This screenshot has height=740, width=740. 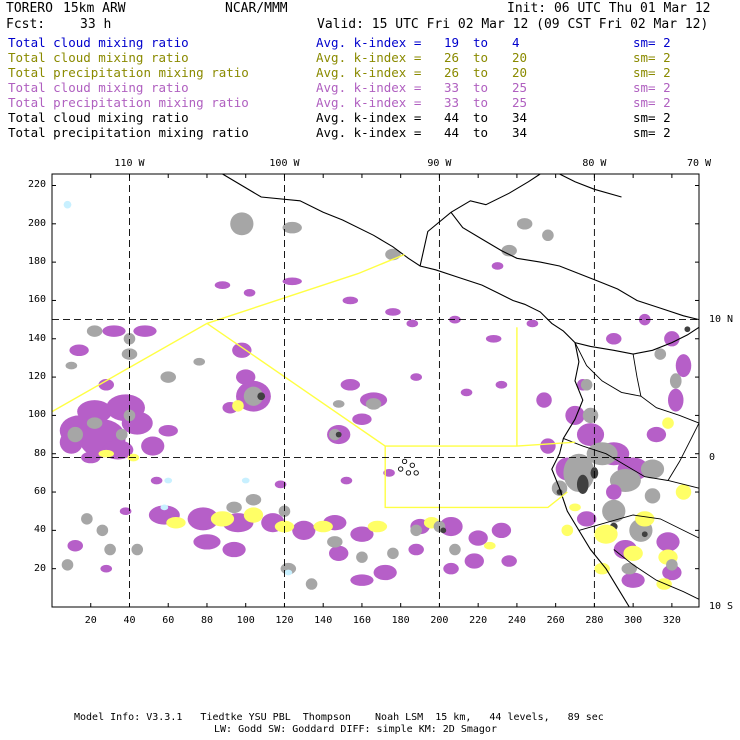 I want to click on x-tick-label: 80, so click(x=206, y=620).